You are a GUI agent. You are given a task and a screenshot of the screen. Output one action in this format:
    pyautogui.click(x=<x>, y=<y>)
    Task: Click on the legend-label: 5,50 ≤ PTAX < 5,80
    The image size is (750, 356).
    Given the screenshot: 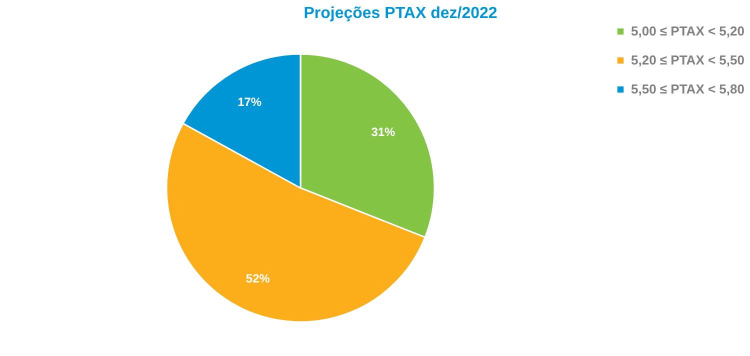 What is the action you would take?
    pyautogui.click(x=687, y=89)
    